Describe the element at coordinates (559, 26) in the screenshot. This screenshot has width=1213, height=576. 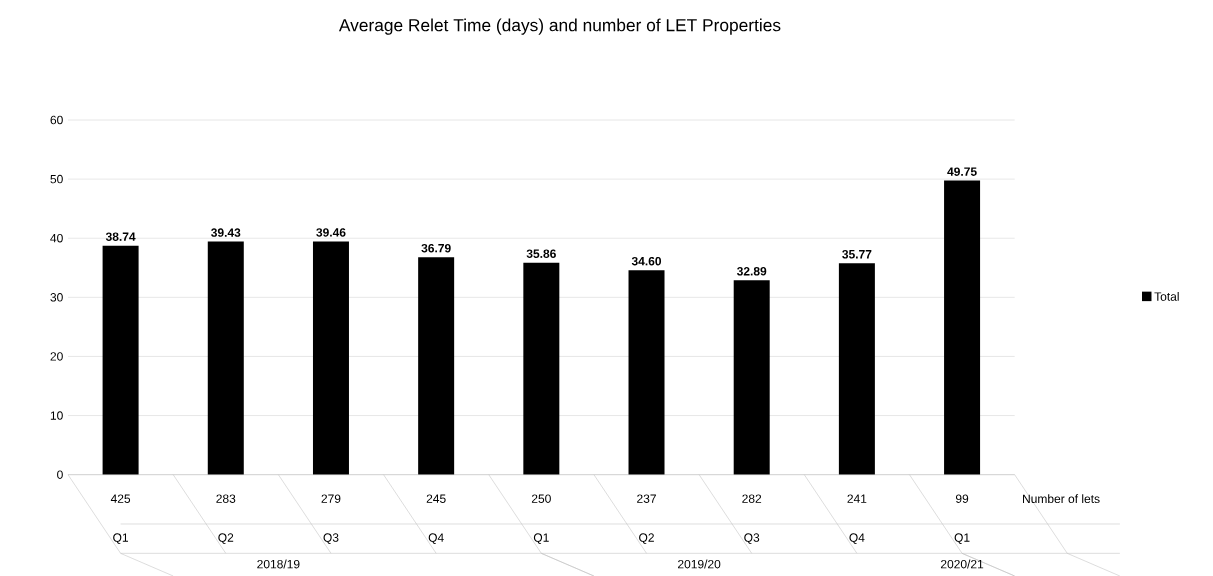
I see `chart-title: Average Relet Time (days) and number of LET Properties` at that location.